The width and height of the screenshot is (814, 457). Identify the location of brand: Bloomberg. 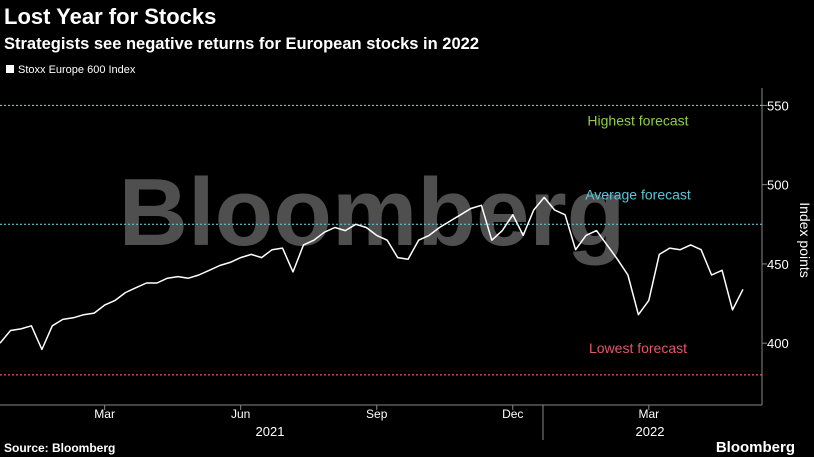
(755, 447).